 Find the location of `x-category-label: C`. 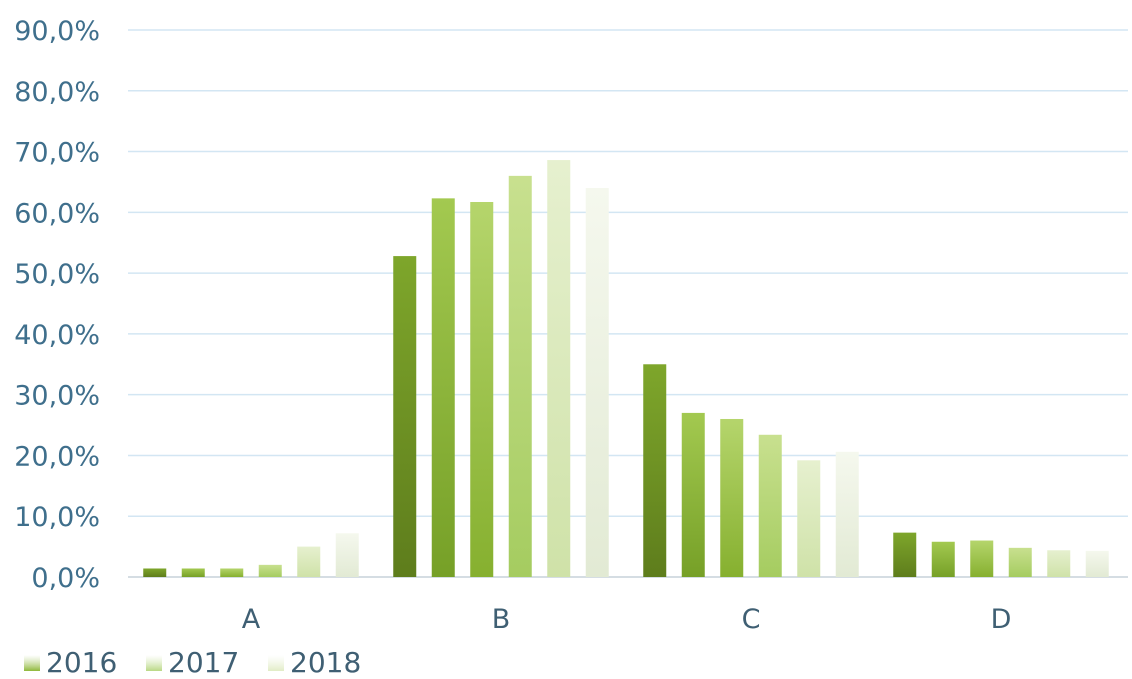

x-category-label: C is located at coordinates (751, 619).